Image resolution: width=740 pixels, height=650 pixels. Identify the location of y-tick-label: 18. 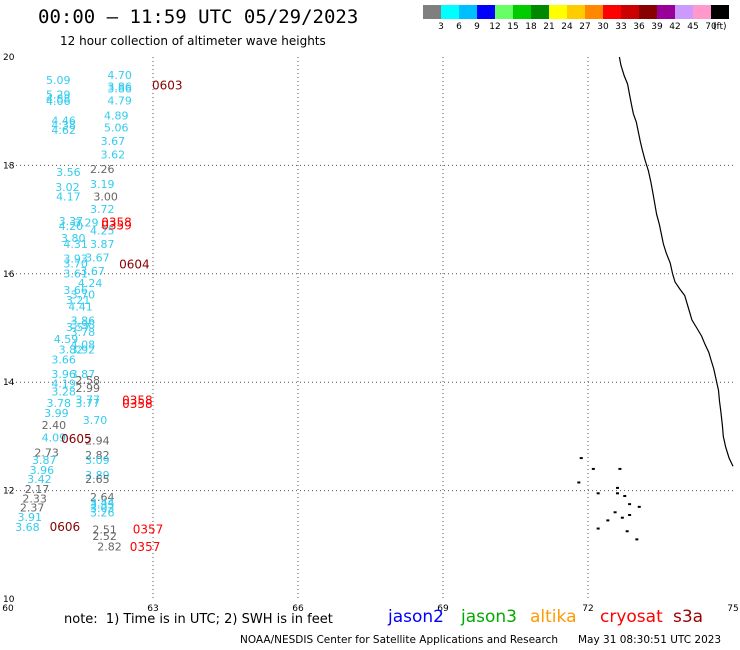
(9, 166).